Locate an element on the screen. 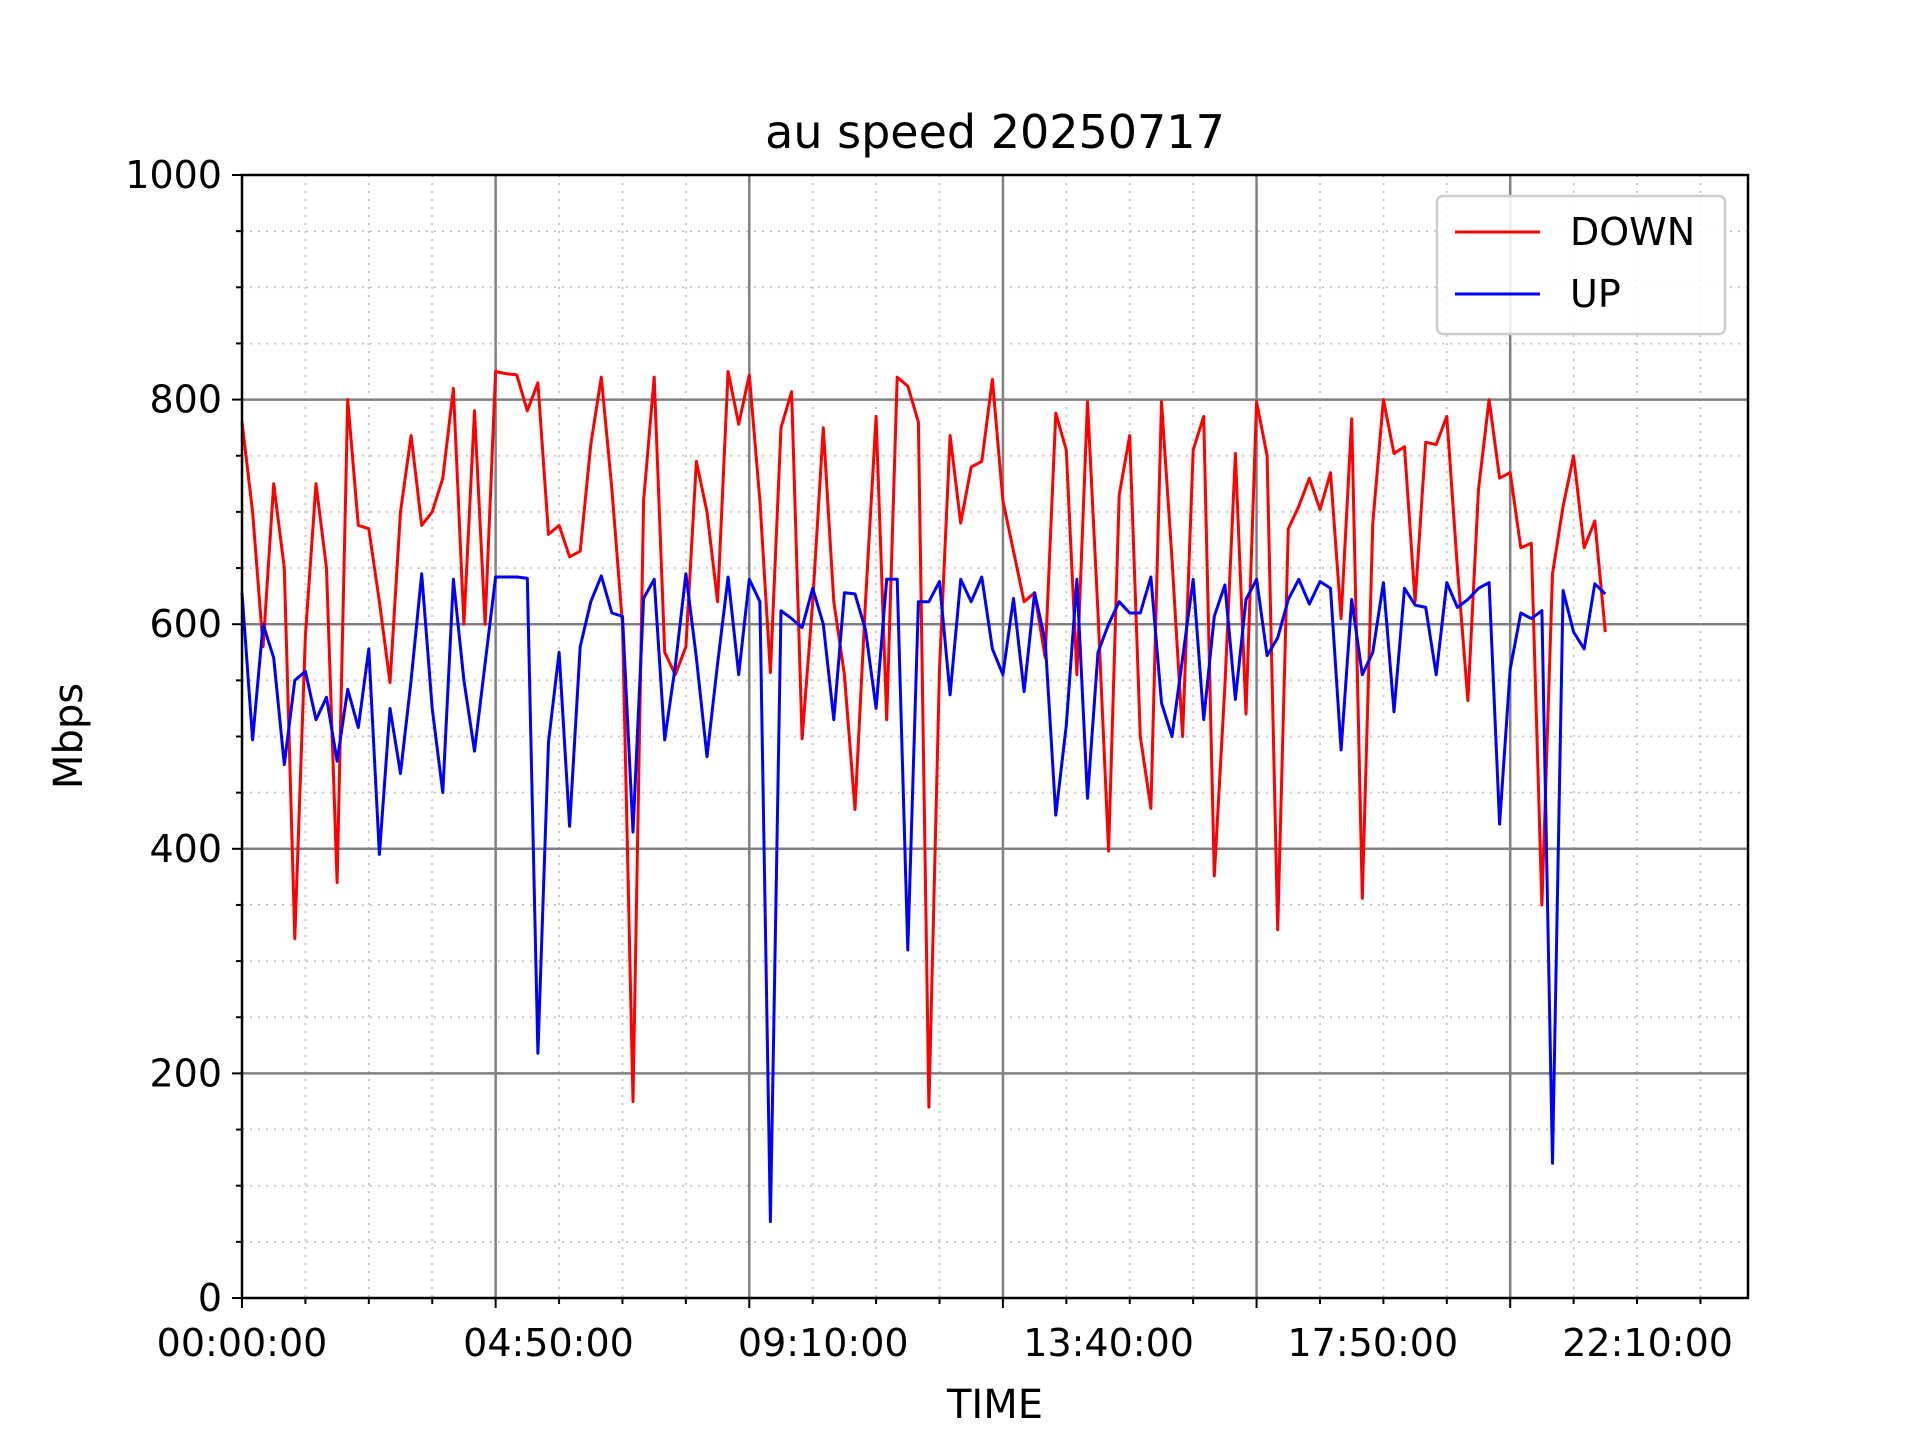  y-axis-title: Mbps is located at coordinates (69, 736).